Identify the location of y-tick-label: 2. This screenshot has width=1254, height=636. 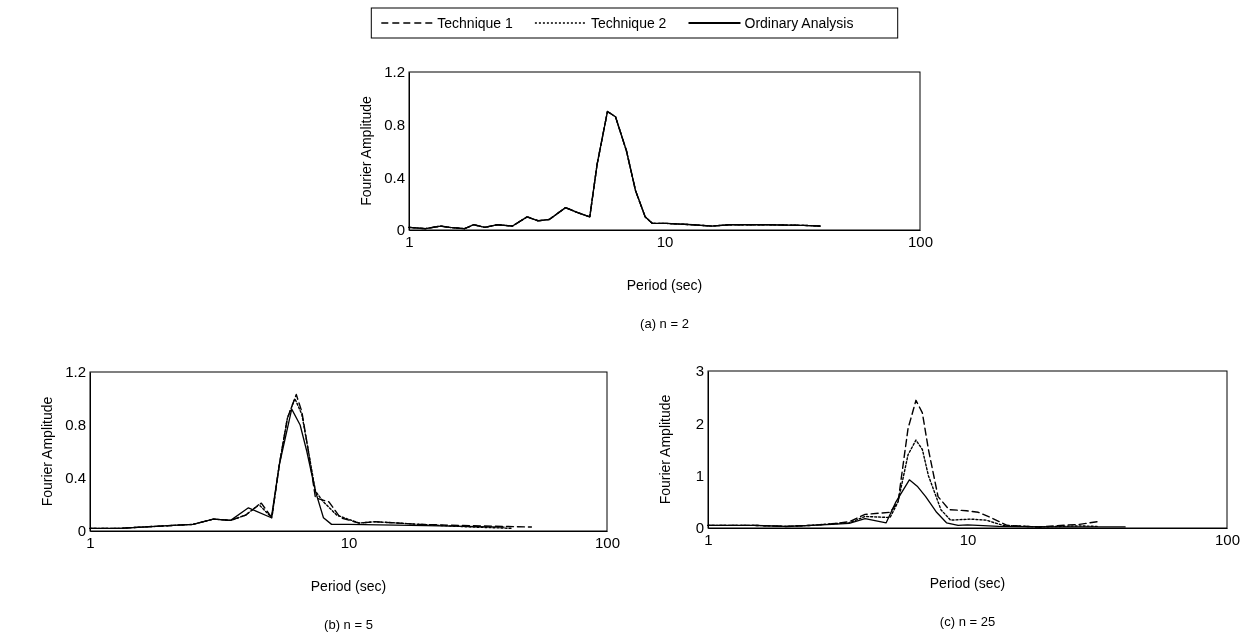
(699, 423).